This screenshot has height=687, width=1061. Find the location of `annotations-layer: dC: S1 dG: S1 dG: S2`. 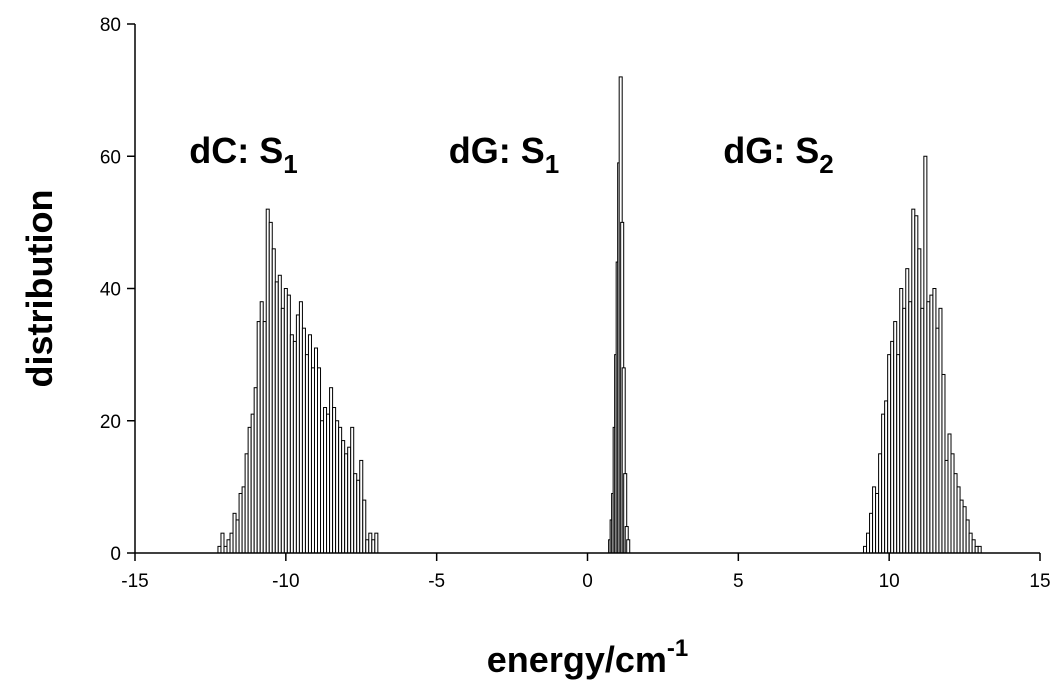

annotations-layer: dC: S1 dG: S1 dG: S2 is located at coordinates (511, 154).